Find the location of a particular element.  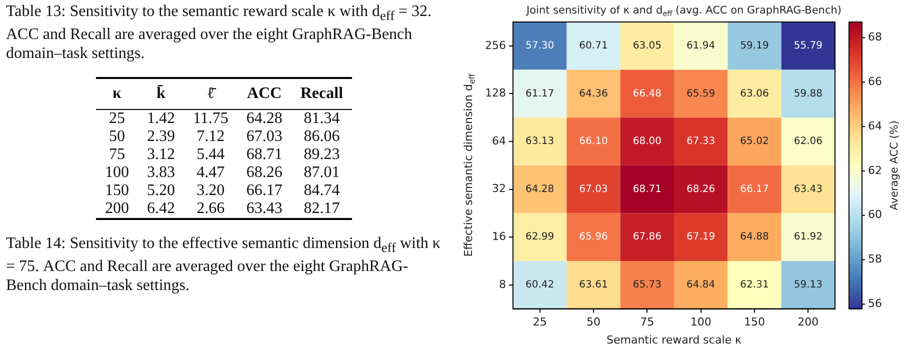

x-tick-label: 50 is located at coordinates (593, 321).